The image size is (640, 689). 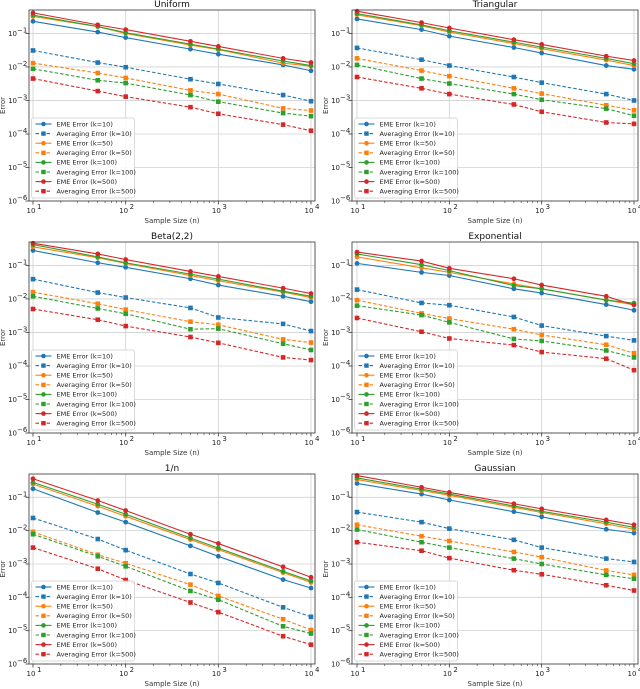 I want to click on legend-label: EME Error (k=10), so click(x=408, y=356).